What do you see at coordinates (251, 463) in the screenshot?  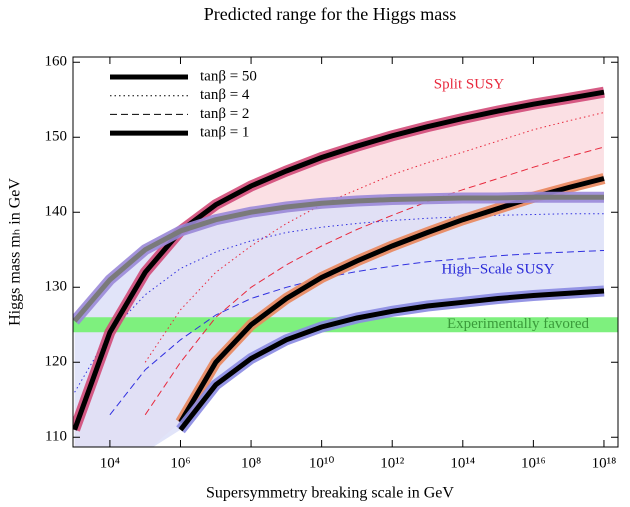 I see `x-tick-label: 10⁸` at bounding box center [251, 463].